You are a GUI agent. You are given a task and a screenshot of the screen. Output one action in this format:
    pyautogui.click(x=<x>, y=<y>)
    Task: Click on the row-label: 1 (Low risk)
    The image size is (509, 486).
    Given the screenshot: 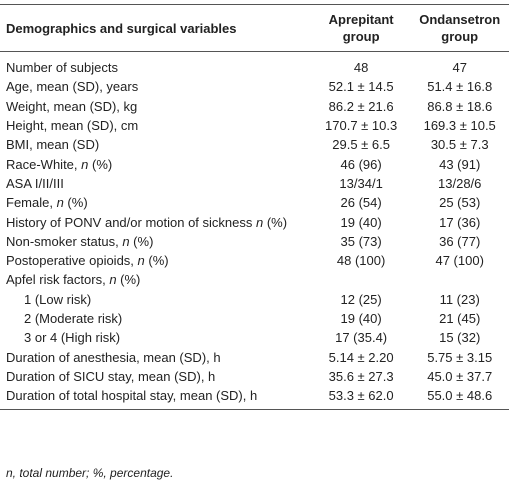 What is the action you would take?
    pyautogui.click(x=156, y=299)
    